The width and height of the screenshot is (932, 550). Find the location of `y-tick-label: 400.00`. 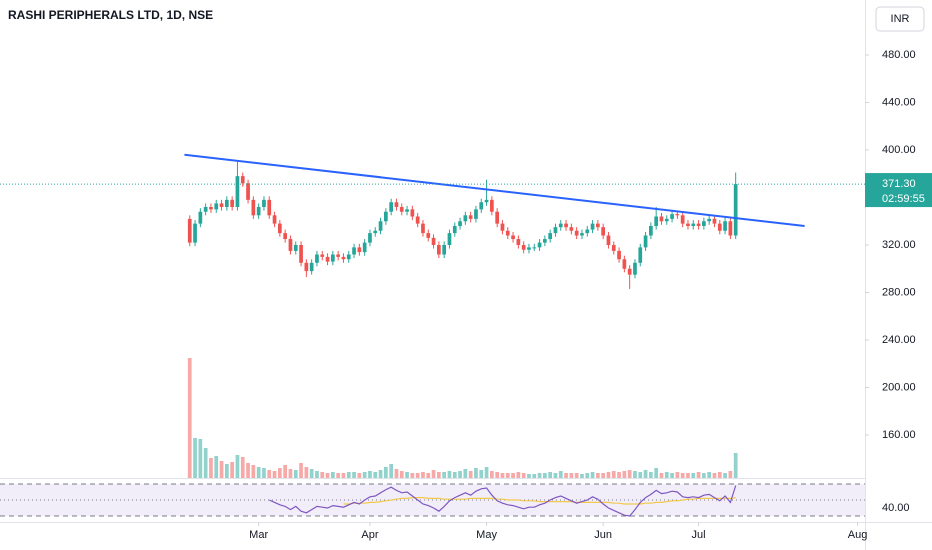

y-tick-label: 400.00 is located at coordinates (899, 150).